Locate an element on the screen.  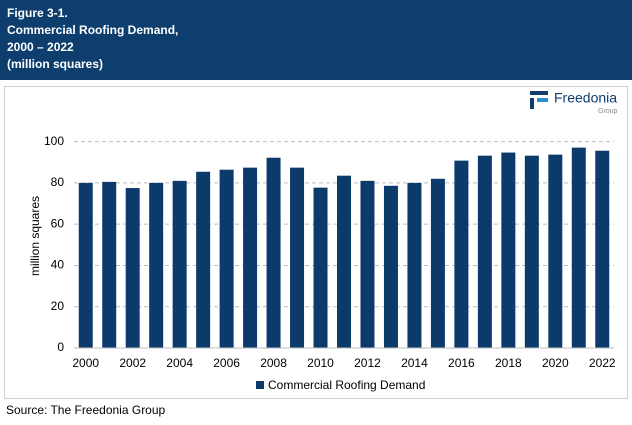
x-tick-label: 2022 is located at coordinates (602, 363).